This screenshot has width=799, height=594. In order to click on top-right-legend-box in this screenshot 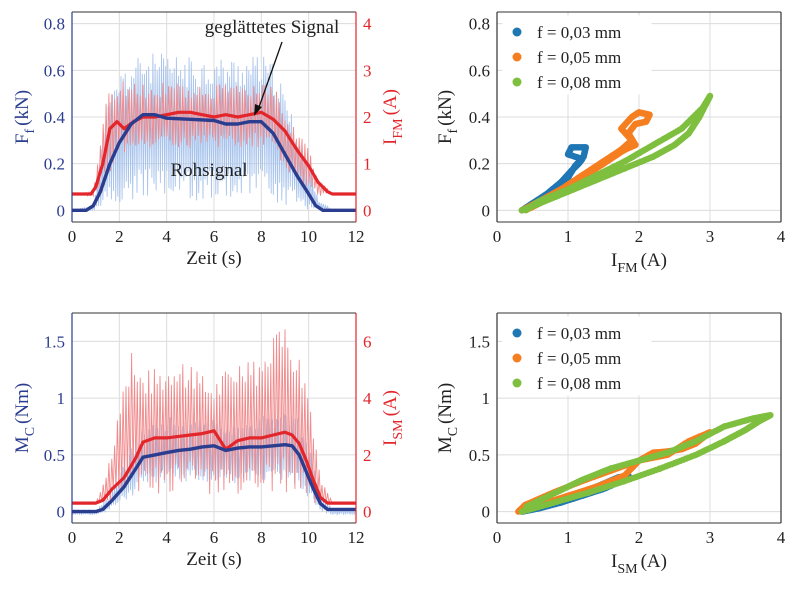, I will do `click(577, 55)`.